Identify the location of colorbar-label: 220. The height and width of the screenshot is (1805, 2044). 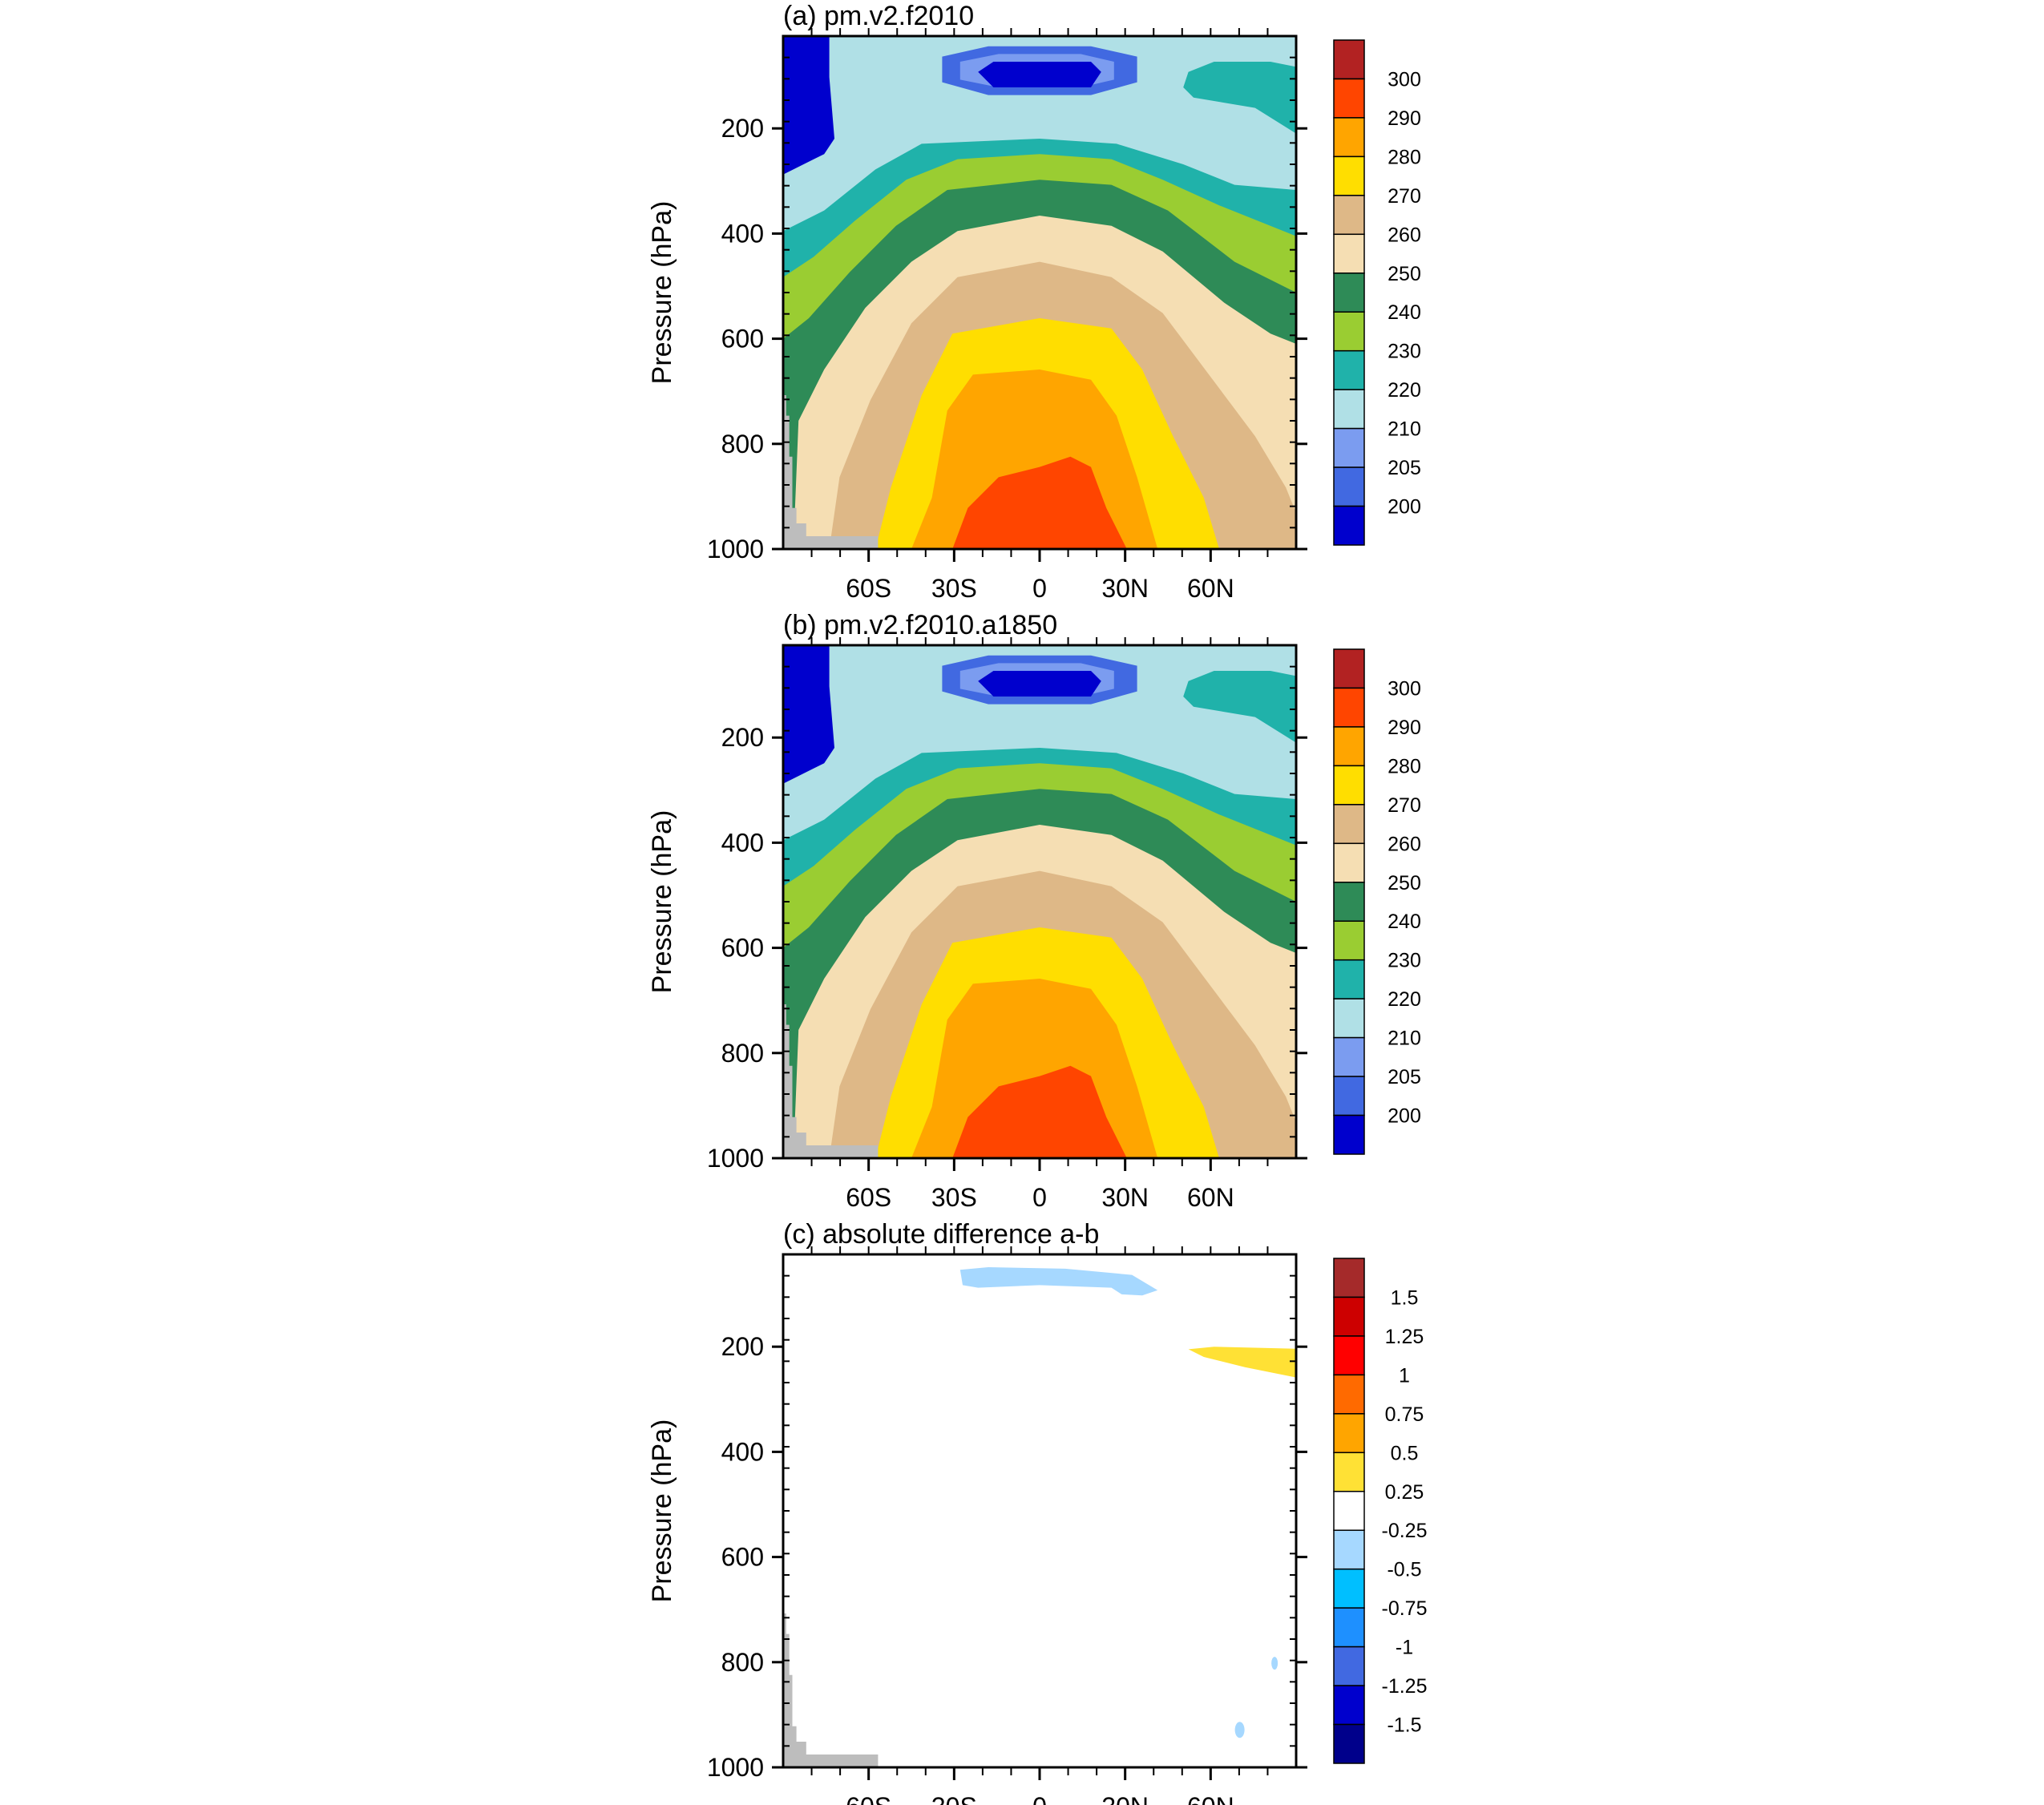
(1404, 999).